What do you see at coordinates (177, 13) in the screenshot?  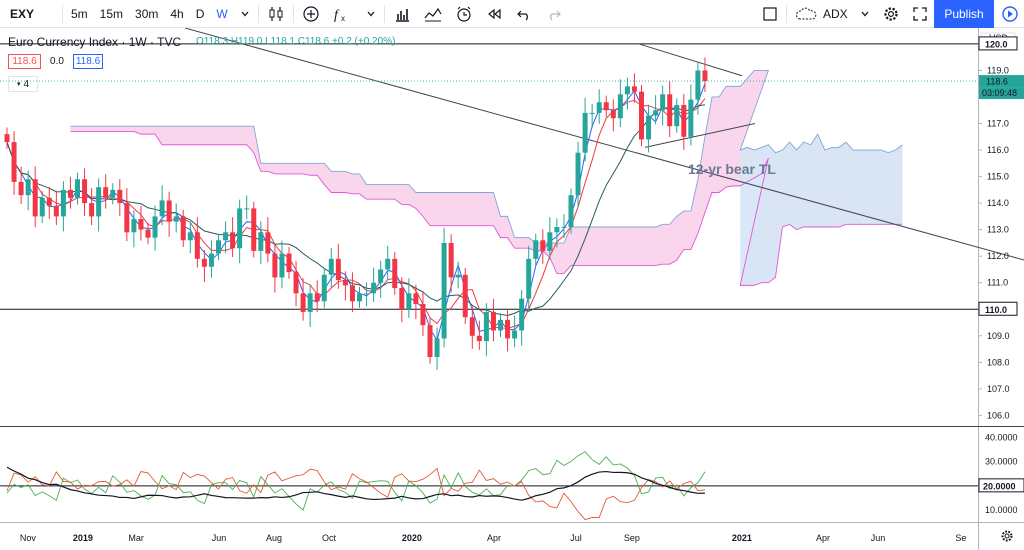 I see `interval-4h-button: 4h` at bounding box center [177, 13].